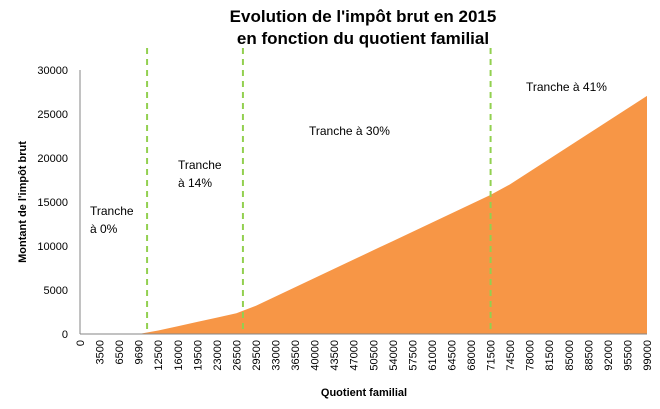 This screenshot has width=660, height=409. Describe the element at coordinates (52, 115) in the screenshot. I see `y-tick-label-25000: 25000` at that location.